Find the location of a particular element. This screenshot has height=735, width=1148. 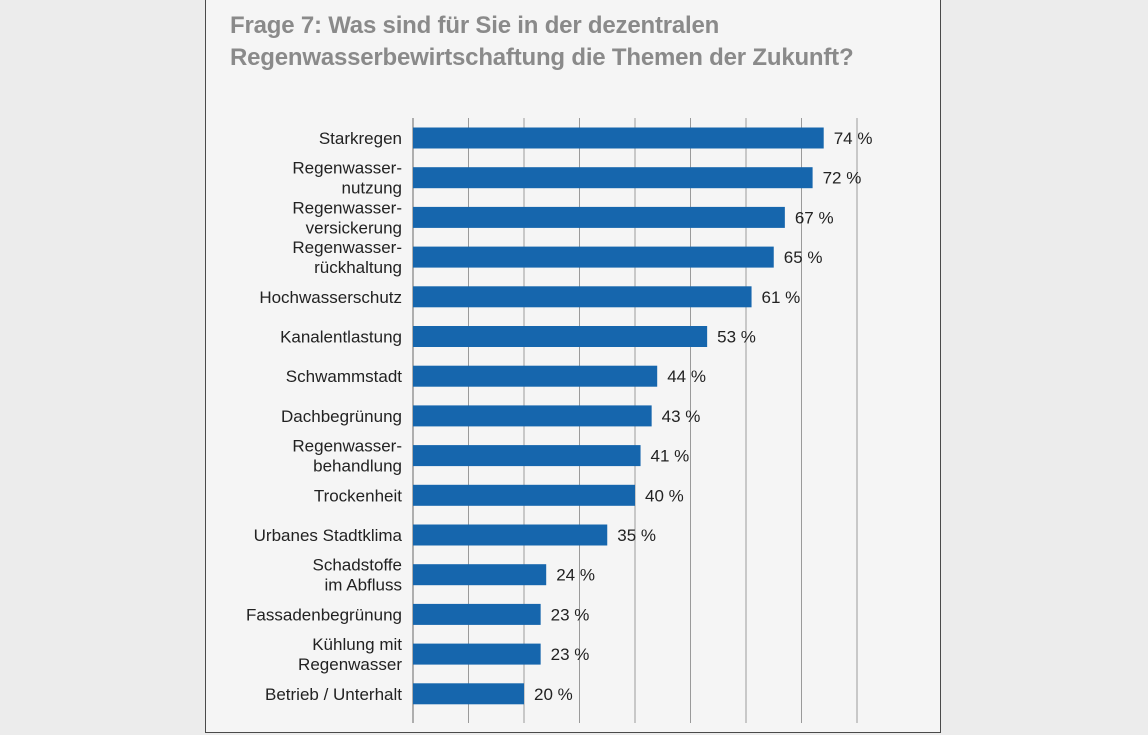

category-label-14: Kühlung mit Regenwasser is located at coordinates (350, 654).